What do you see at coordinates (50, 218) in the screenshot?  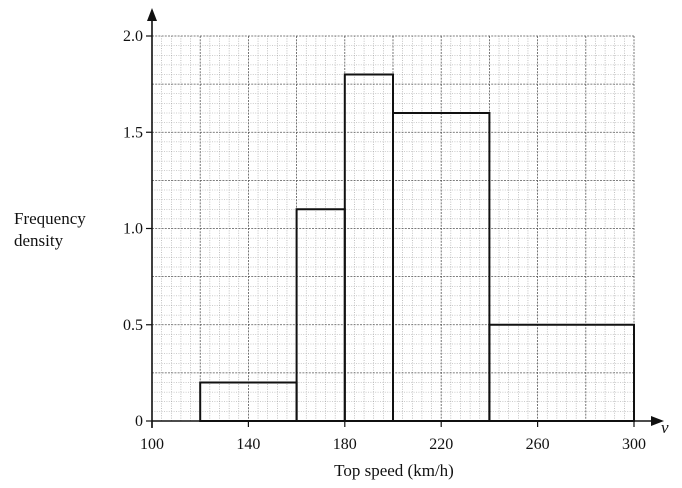 I see `y-axis-label-line-1: Frequency` at bounding box center [50, 218].